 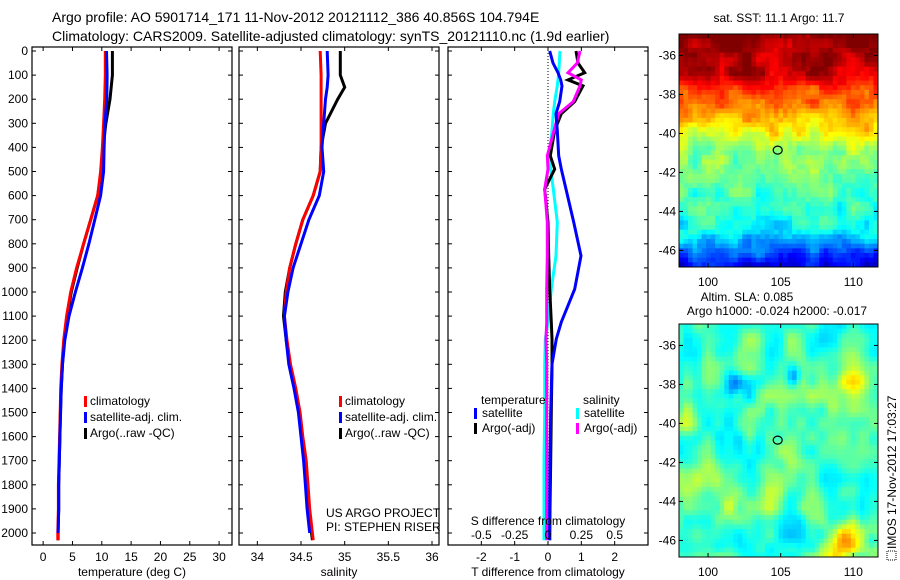 I want to click on map-lat-label: -46, so click(x=668, y=250).